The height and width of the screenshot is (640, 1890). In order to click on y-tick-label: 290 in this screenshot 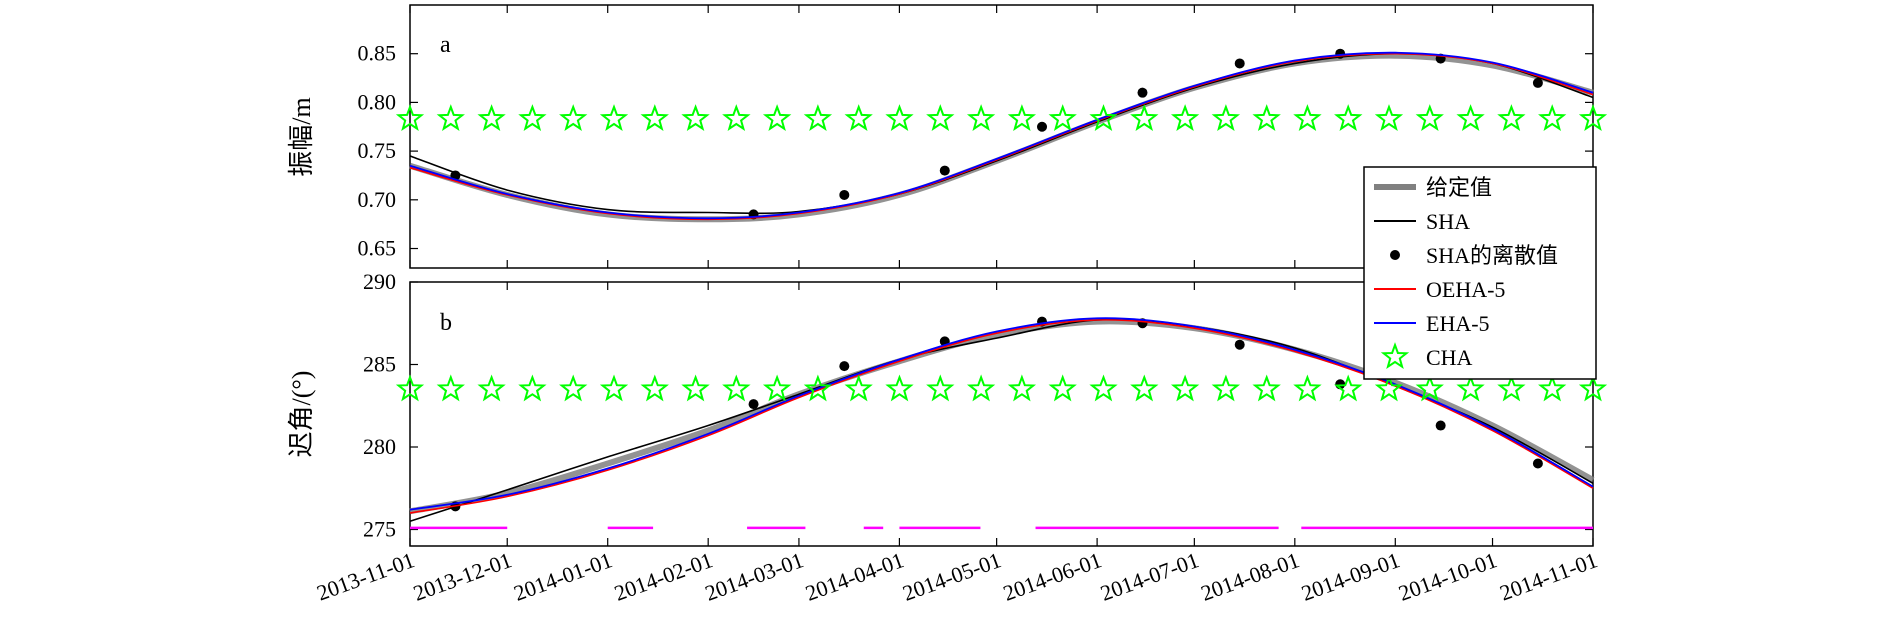, I will do `click(379, 281)`.